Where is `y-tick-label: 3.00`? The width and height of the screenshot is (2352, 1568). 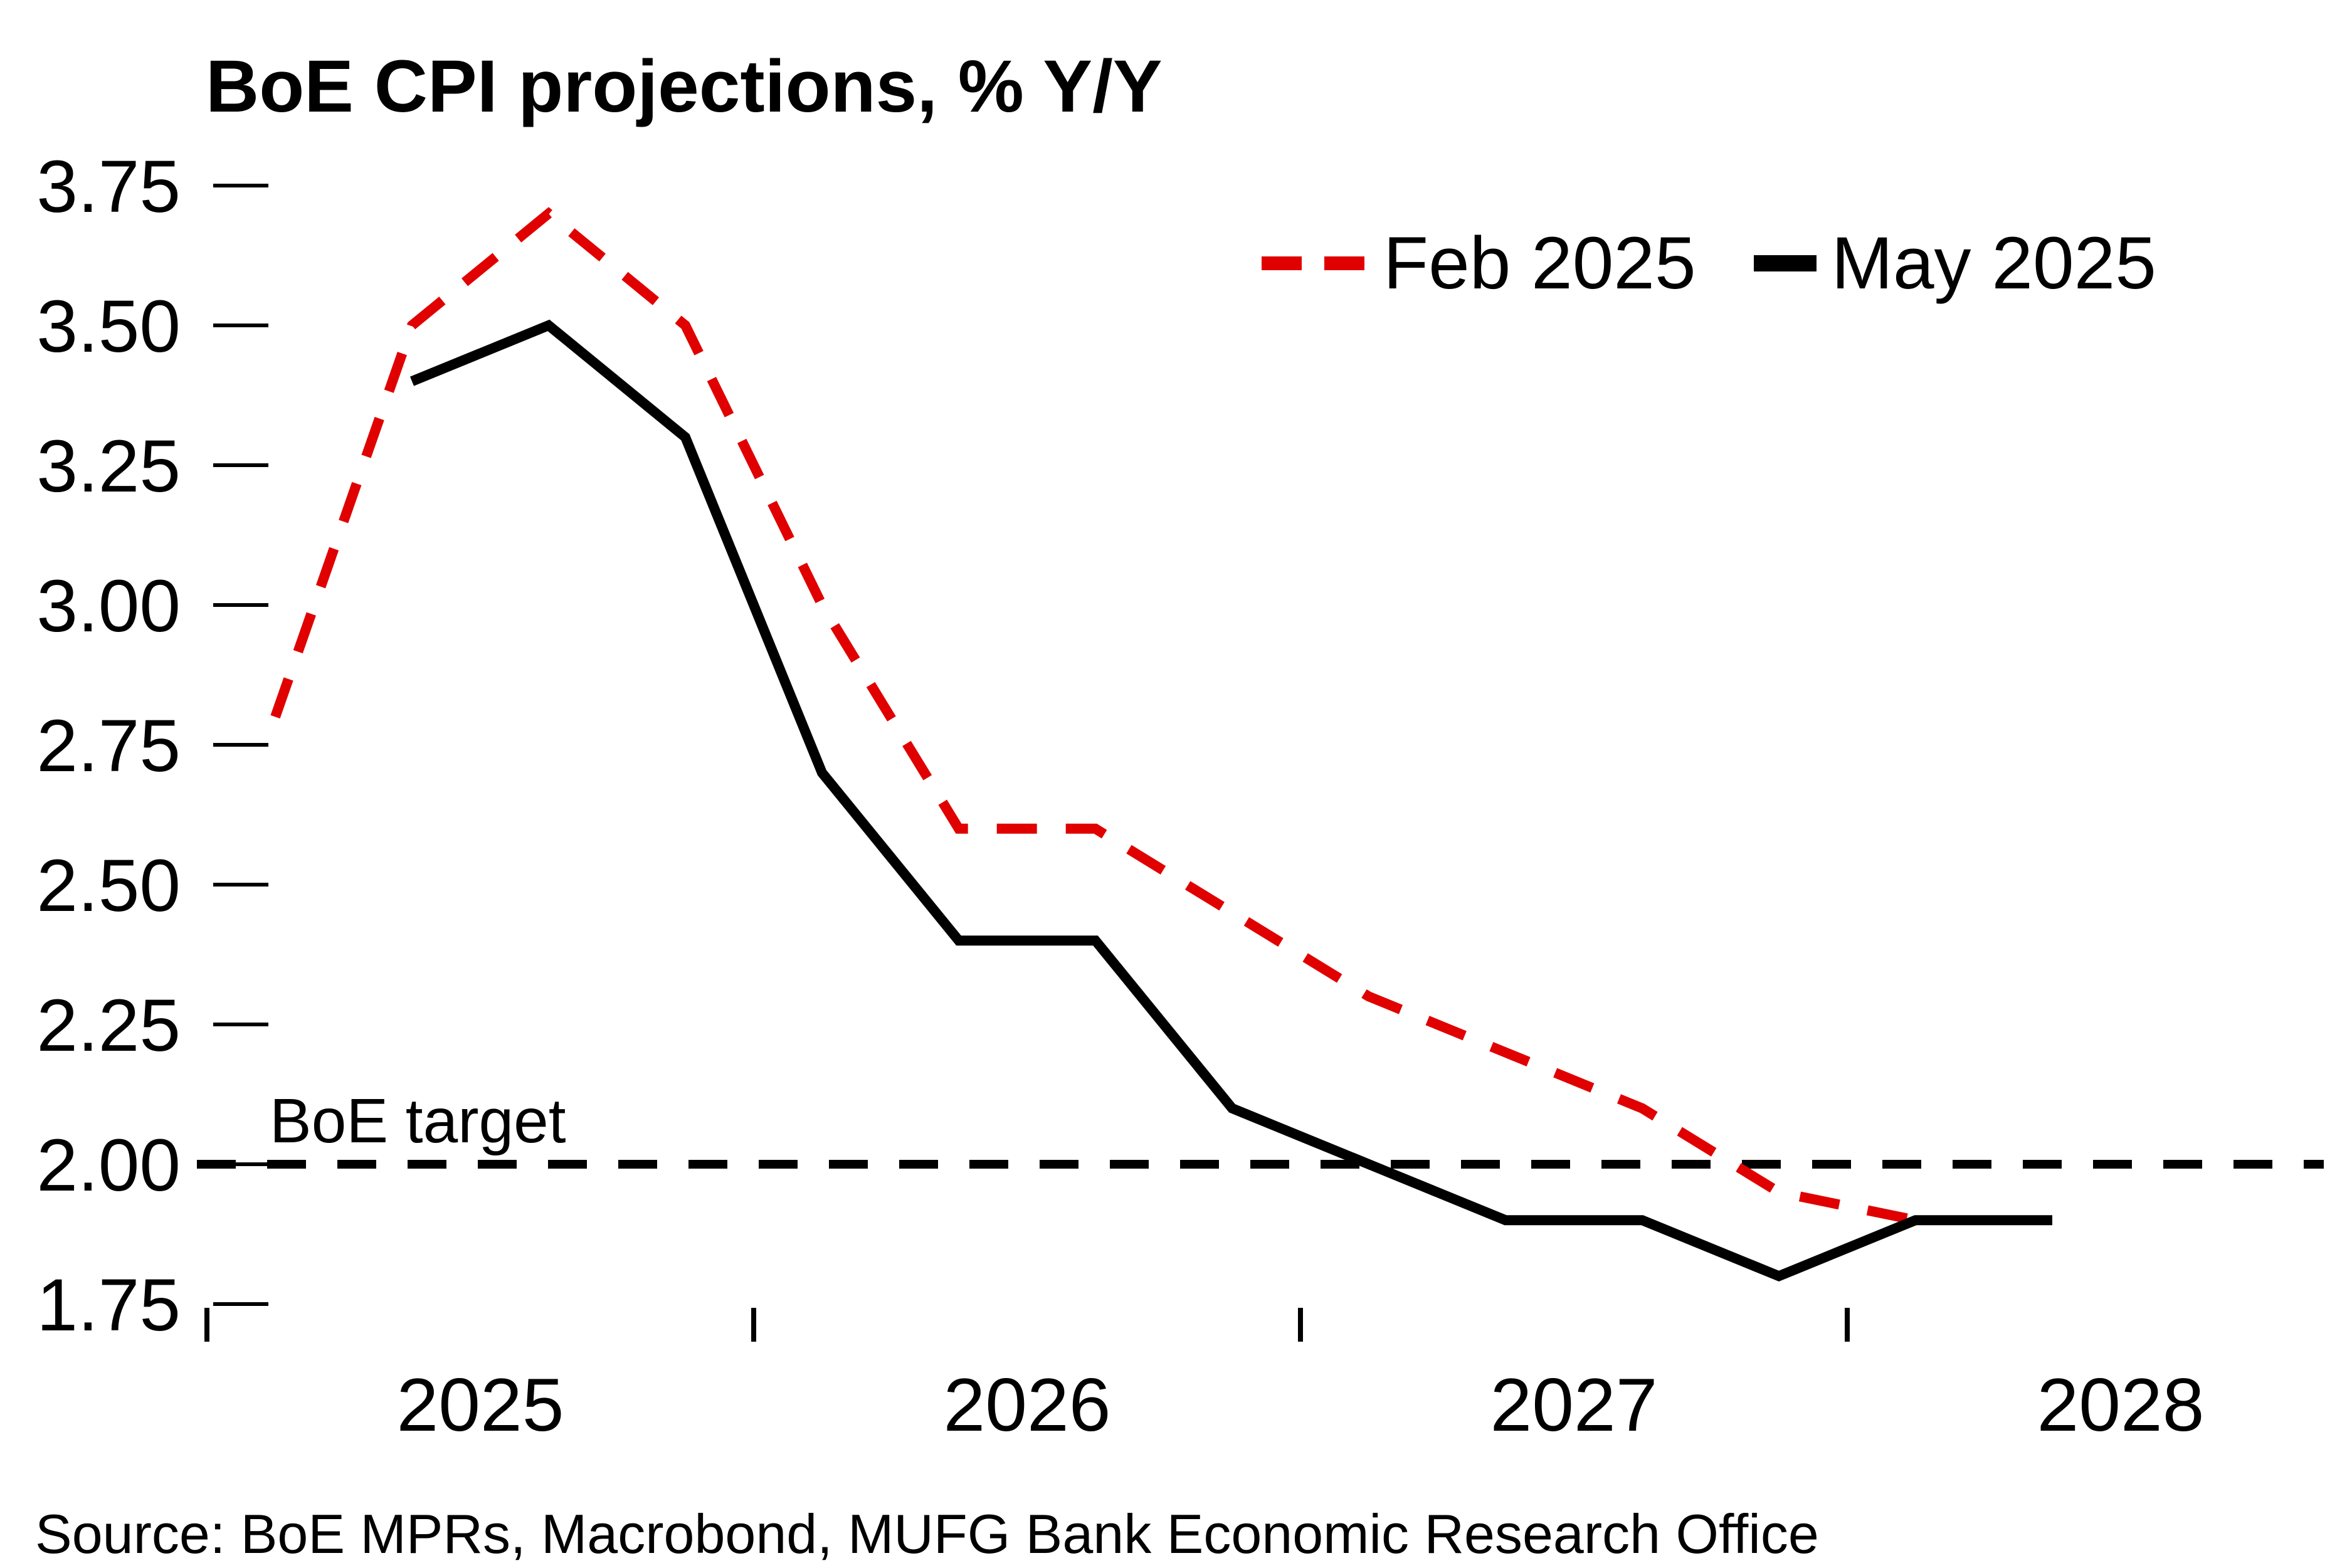 y-tick-label: 3.00 is located at coordinates (108, 606).